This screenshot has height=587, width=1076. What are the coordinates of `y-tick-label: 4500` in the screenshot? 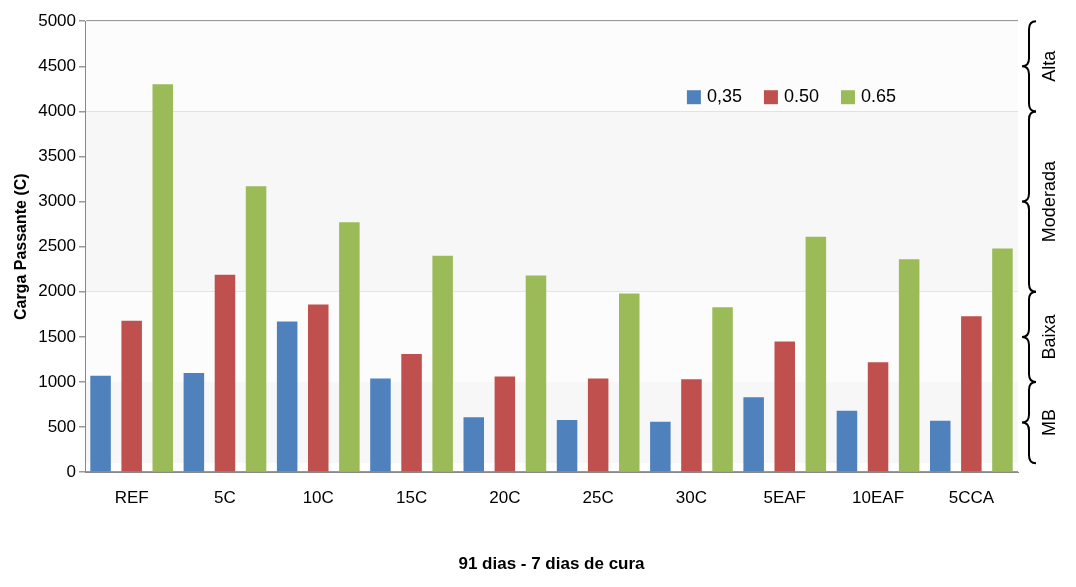 It's located at (57, 65).